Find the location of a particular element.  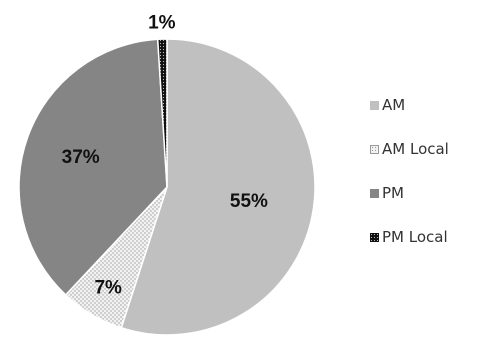

legend-item-pm: PM is located at coordinates (426, 193).